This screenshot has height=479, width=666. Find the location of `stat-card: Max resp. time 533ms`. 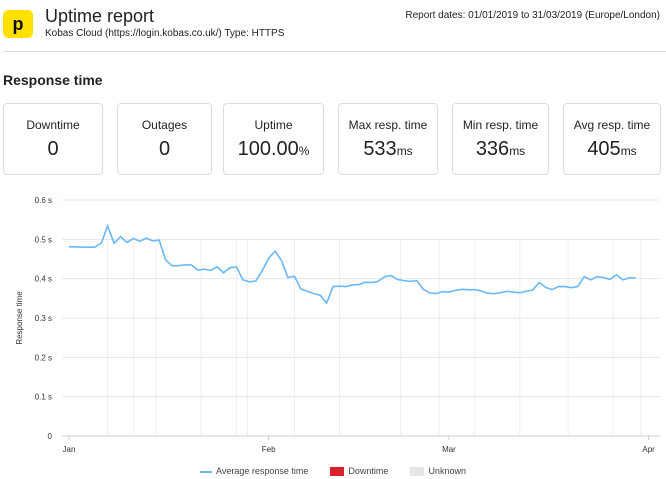

stat-card: Max resp. time 533ms is located at coordinates (388, 139).